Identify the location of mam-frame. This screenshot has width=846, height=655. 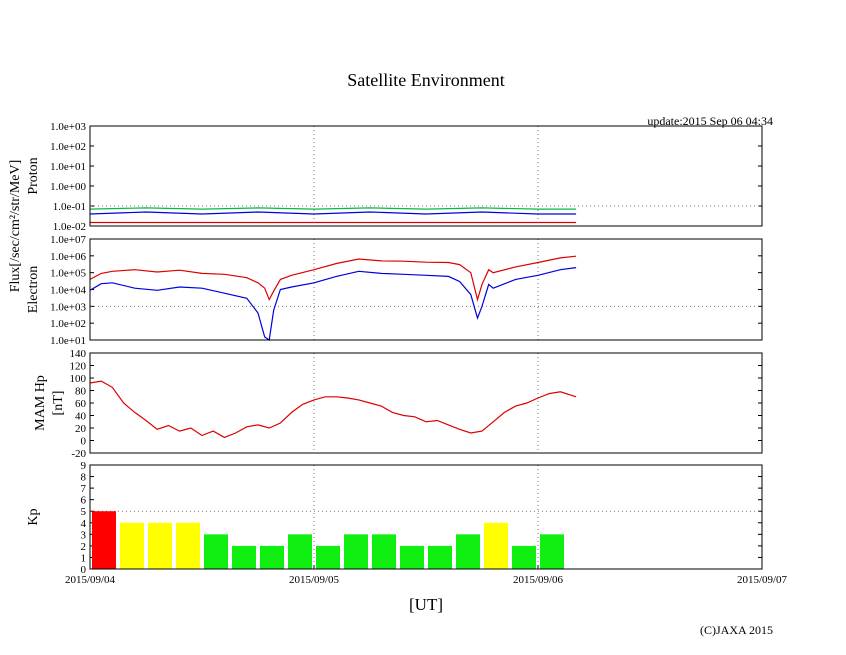
(426, 403).